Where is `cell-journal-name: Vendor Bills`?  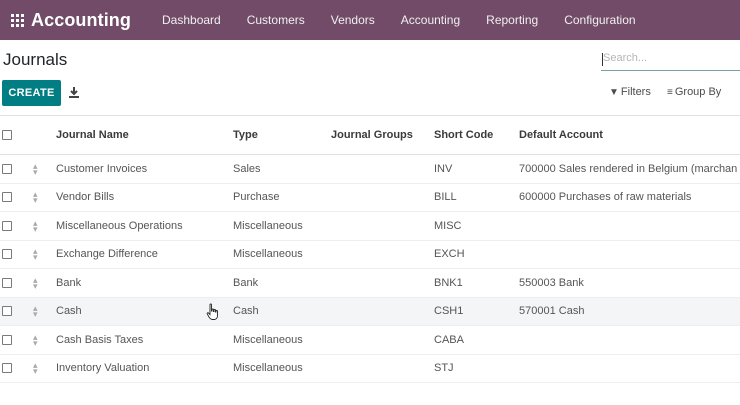
cell-journal-name: Vendor Bills is located at coordinates (85, 197).